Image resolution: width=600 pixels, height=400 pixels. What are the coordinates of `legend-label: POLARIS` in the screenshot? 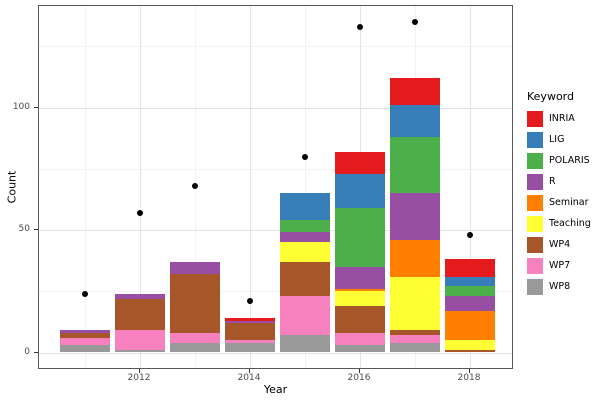 It's located at (569, 160).